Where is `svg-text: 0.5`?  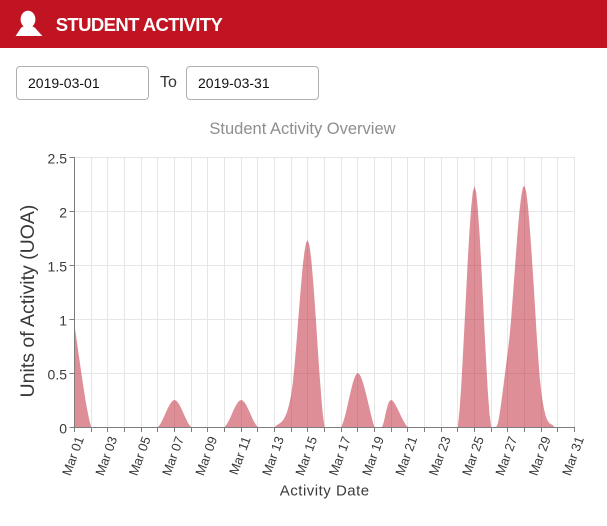
svg-text: 0.5 is located at coordinates (58, 375).